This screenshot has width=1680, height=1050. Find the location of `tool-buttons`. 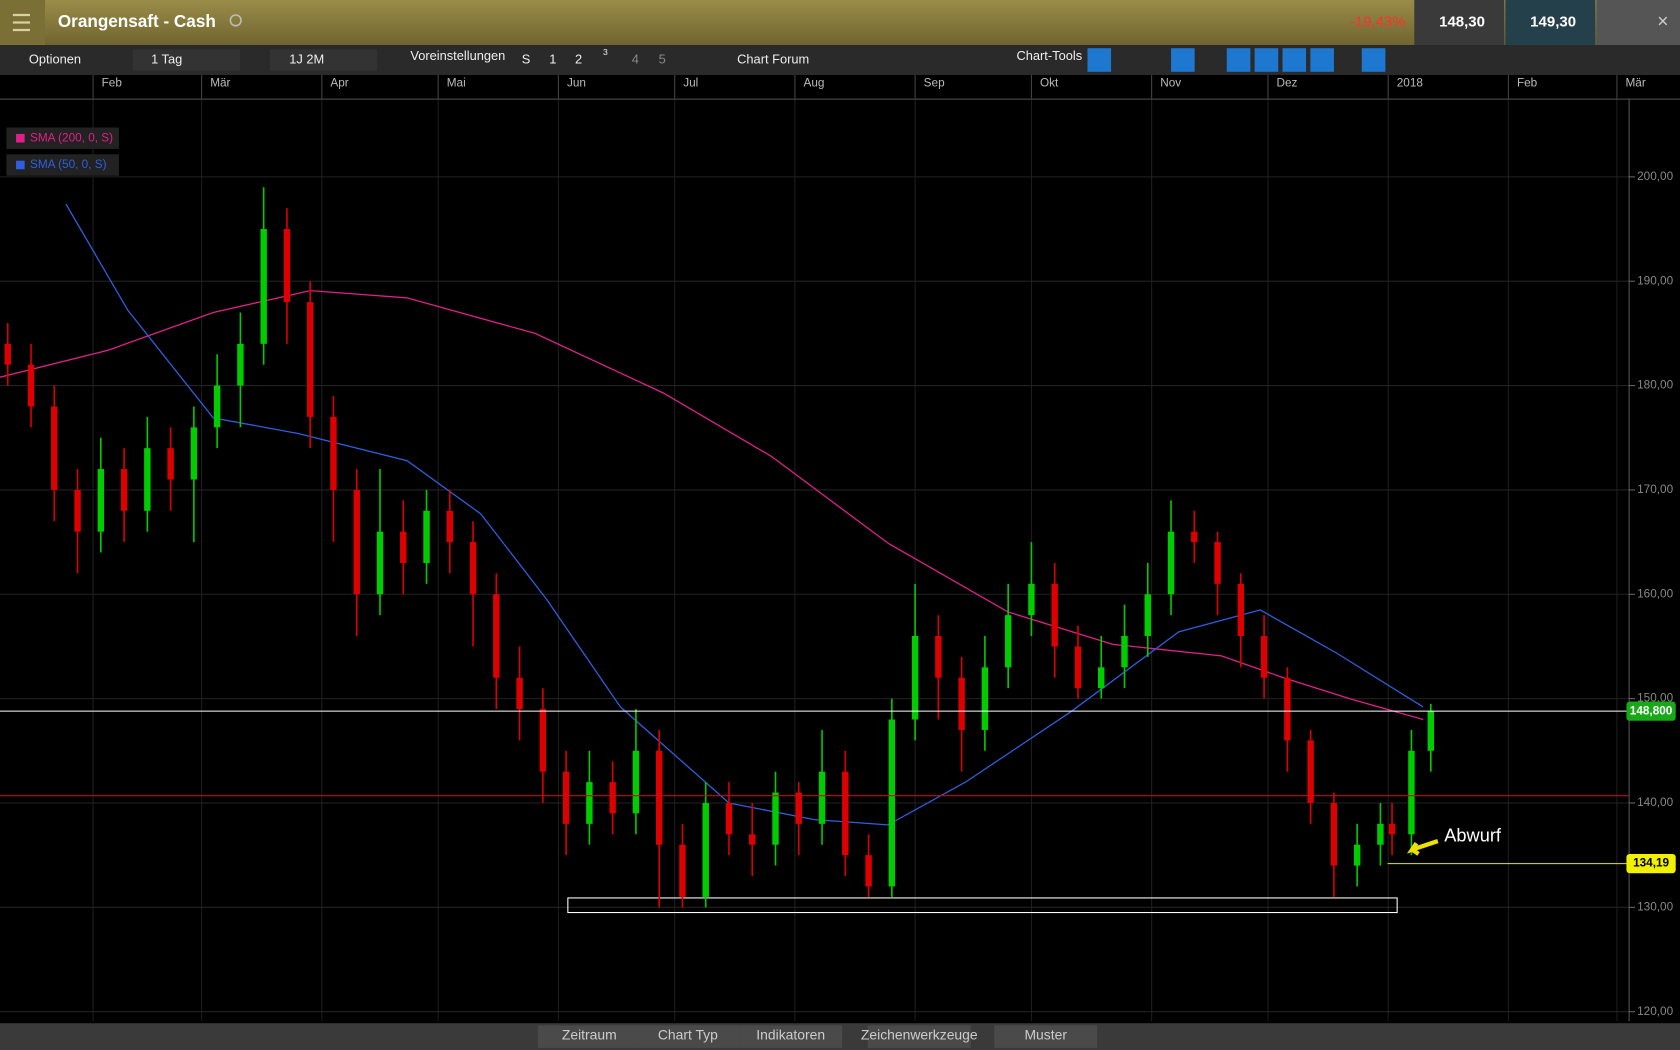

tool-buttons is located at coordinates (1236, 60).